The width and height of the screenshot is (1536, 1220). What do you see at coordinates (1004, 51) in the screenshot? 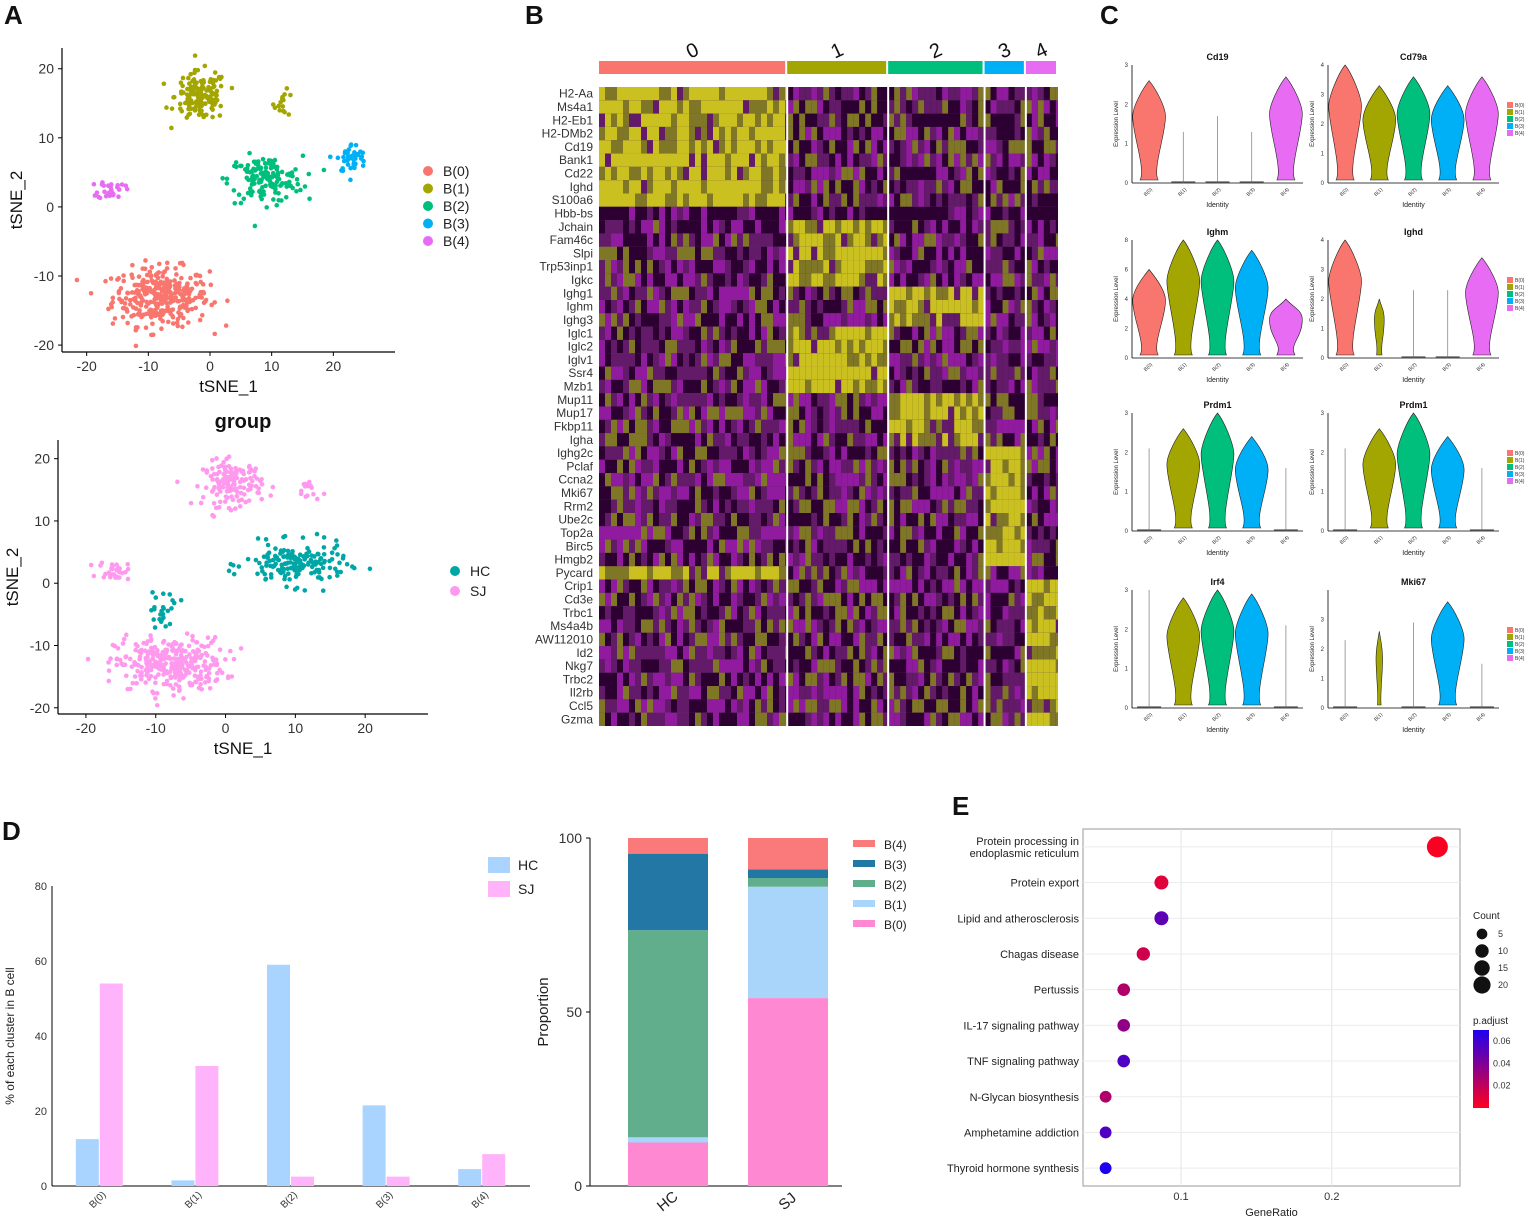
I see `cluster-label: 3` at bounding box center [1004, 51].